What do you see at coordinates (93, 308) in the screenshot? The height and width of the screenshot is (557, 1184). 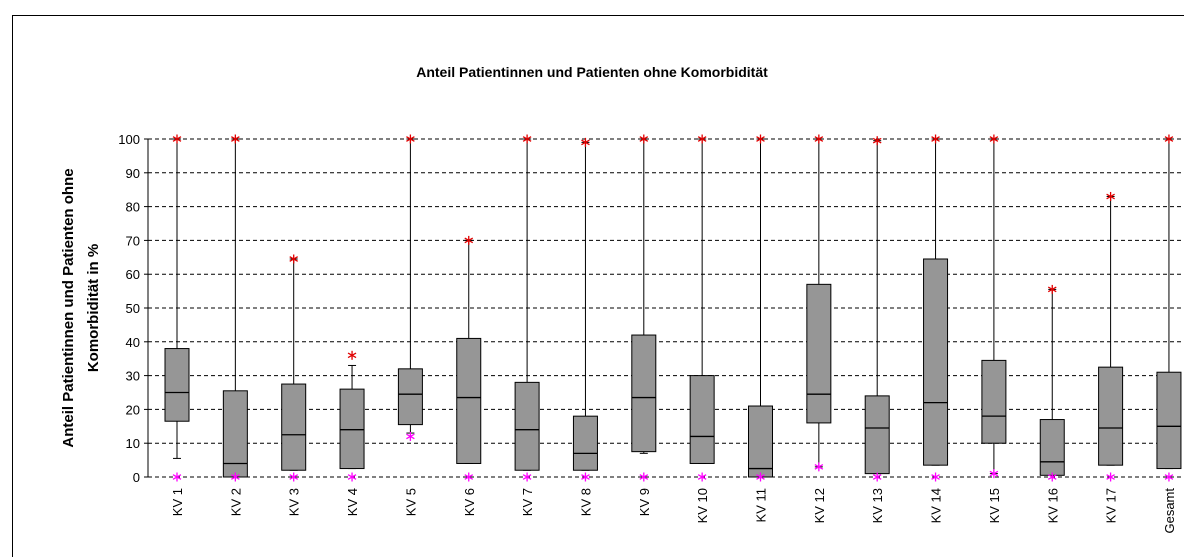 I see `y-axis-label: Komorbidität in %` at bounding box center [93, 308].